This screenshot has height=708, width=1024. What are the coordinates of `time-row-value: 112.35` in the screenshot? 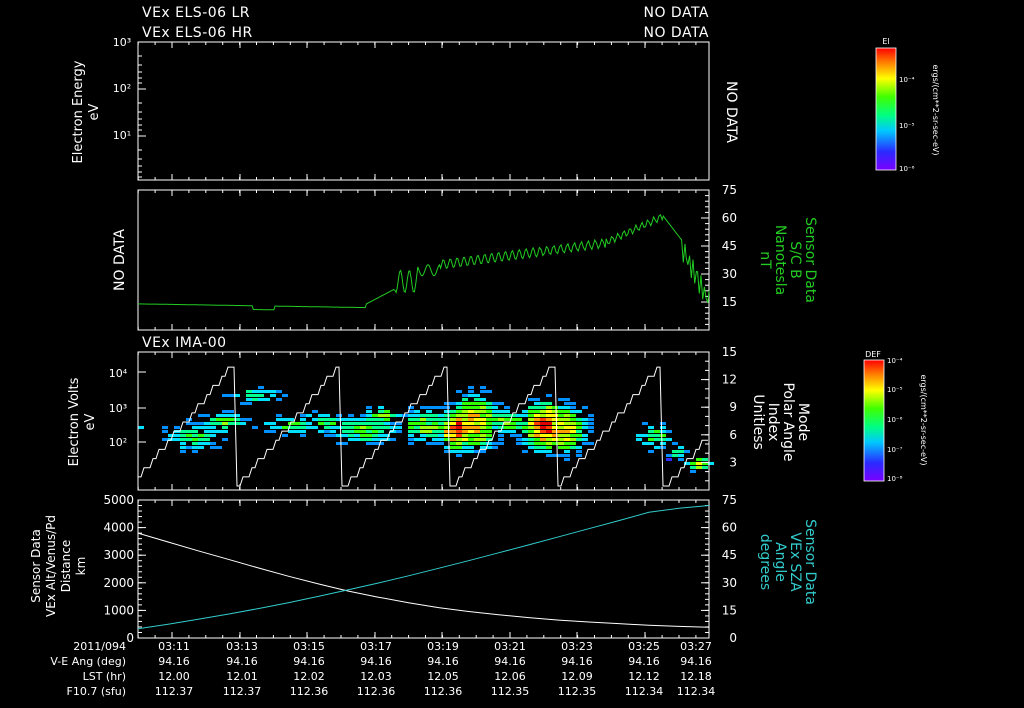 It's located at (510, 691).